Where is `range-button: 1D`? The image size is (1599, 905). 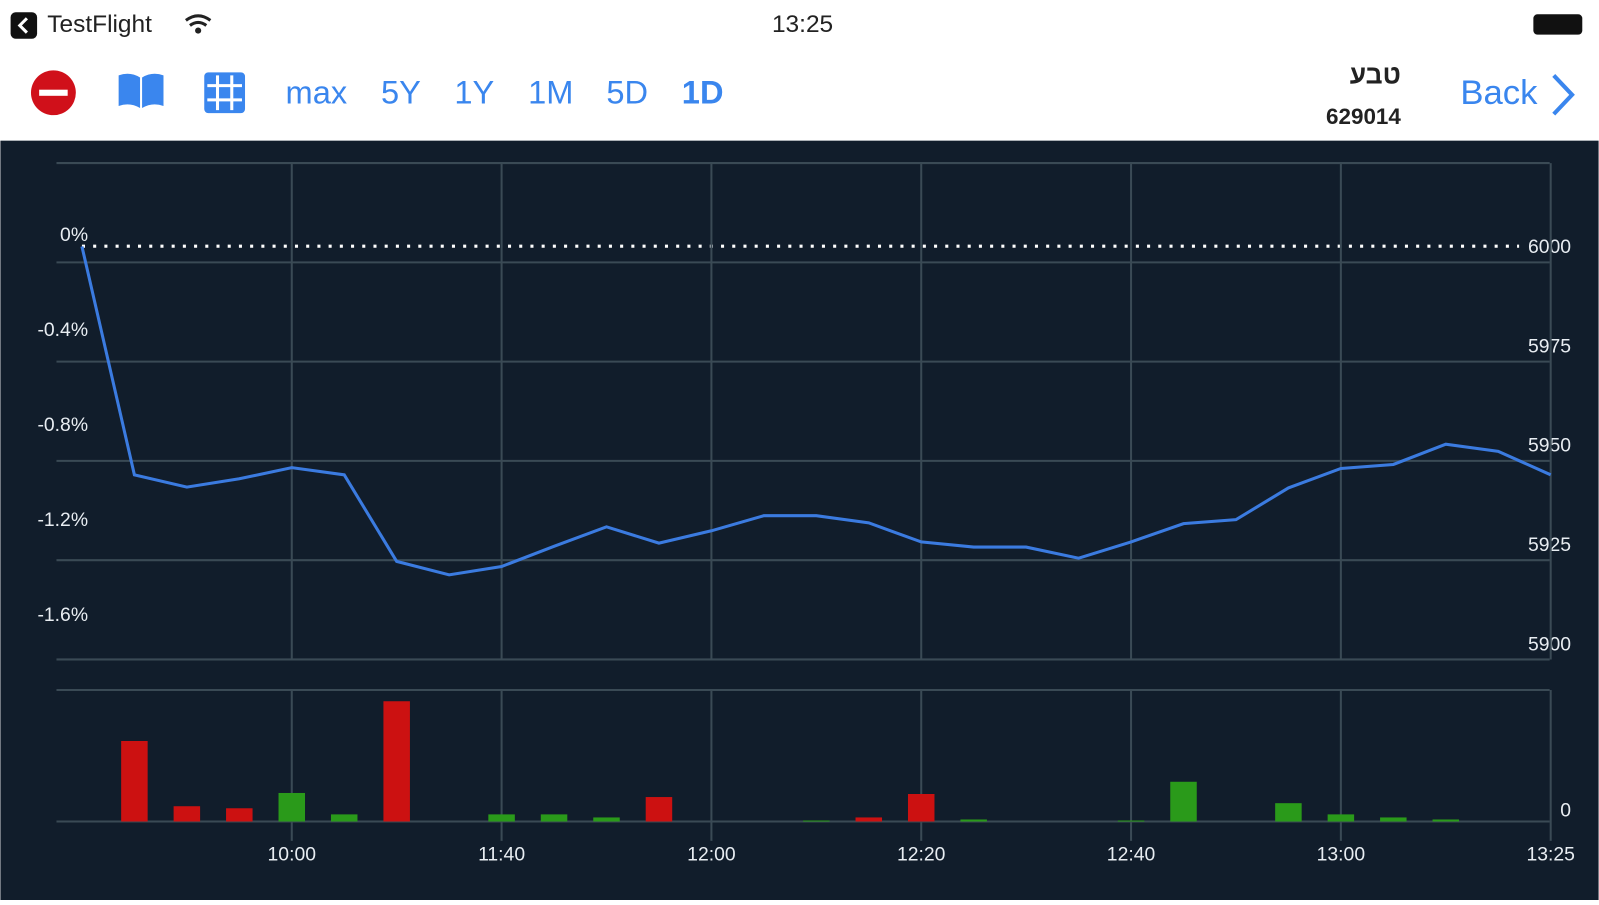
range-button: 1D is located at coordinates (703, 91).